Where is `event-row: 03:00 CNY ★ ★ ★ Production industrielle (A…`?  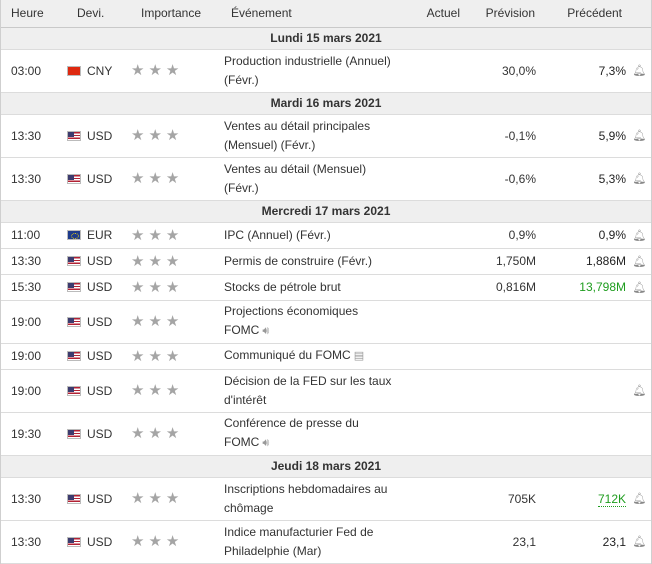
event-row: 03:00 CNY ★ ★ ★ Production industrielle (A… is located at coordinates (326, 71).